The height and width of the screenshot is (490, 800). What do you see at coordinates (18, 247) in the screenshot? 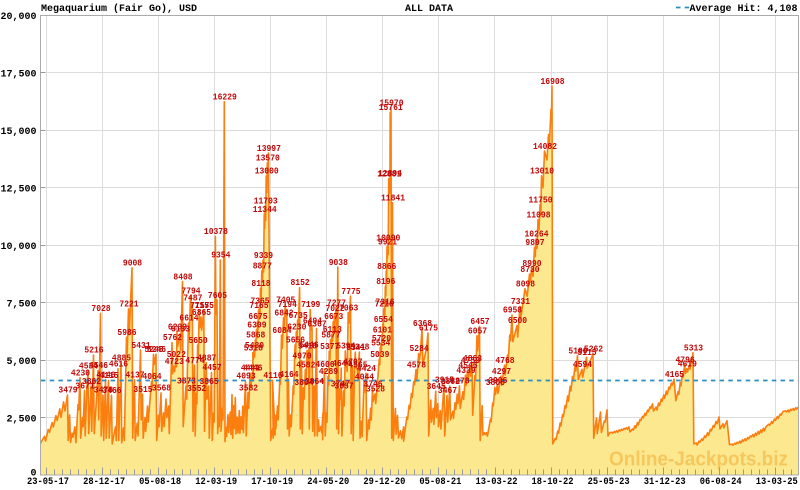
I see `svg-text: 10,000` at bounding box center [18, 247].